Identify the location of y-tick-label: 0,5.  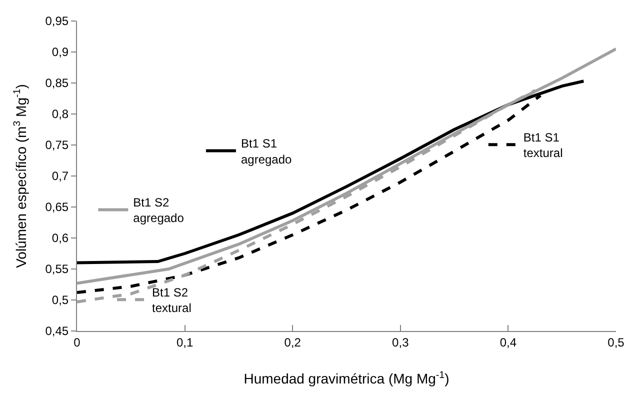
(60, 300).